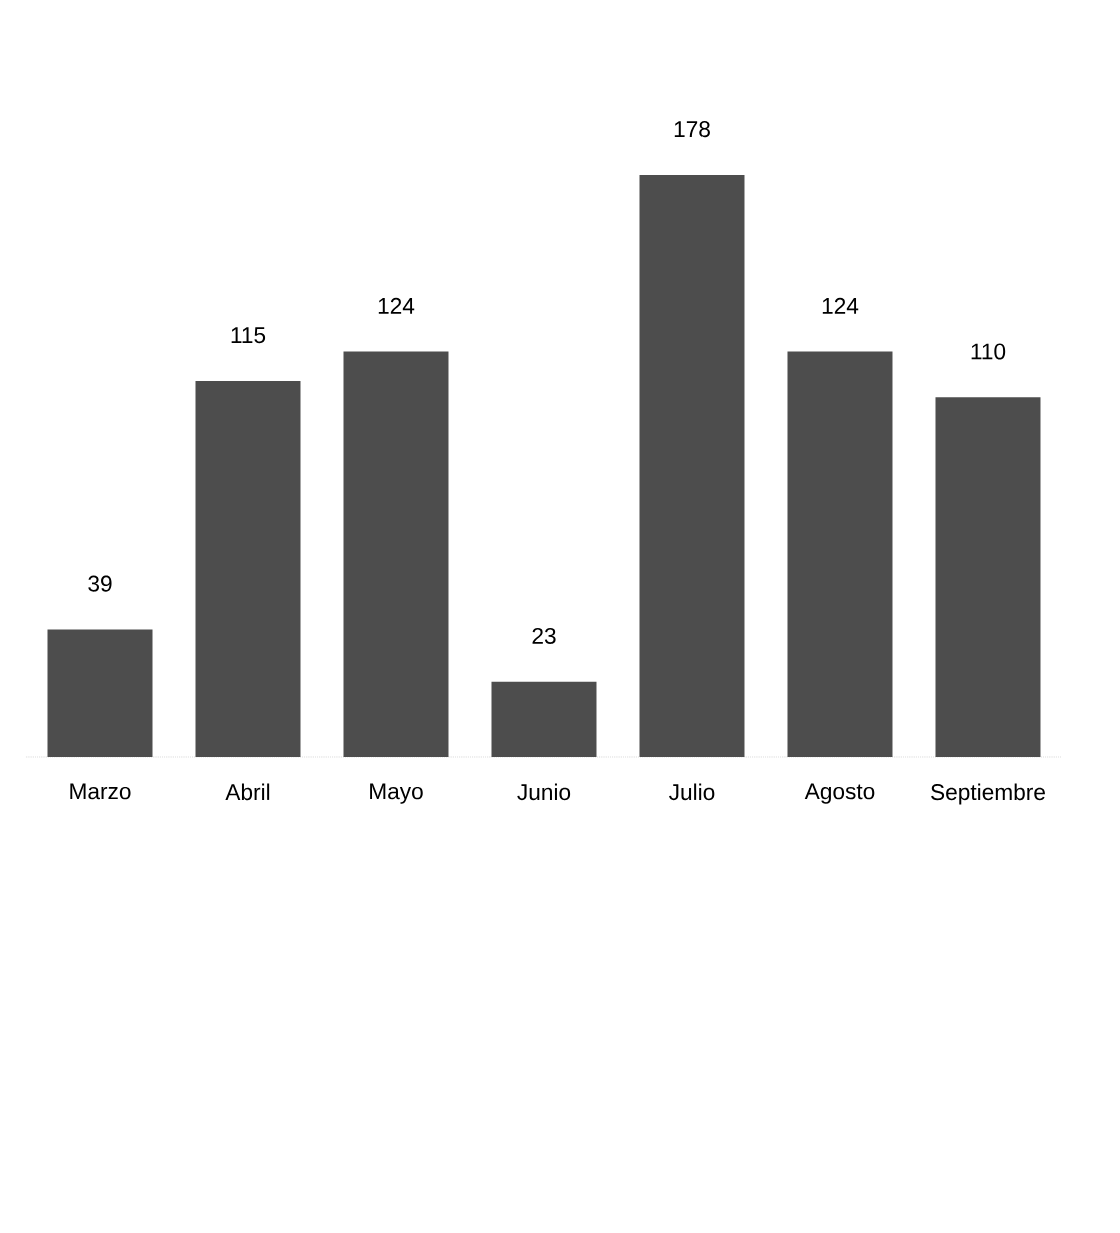  Describe the element at coordinates (100, 791) in the screenshot. I see `x-tick-label: Marzo` at that location.